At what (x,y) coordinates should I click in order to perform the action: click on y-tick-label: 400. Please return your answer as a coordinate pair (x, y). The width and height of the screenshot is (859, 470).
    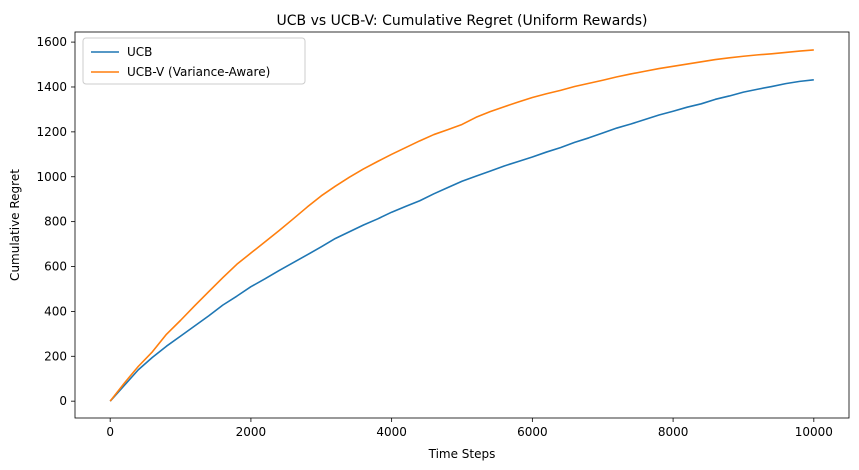
    Looking at the image, I should click on (55, 311).